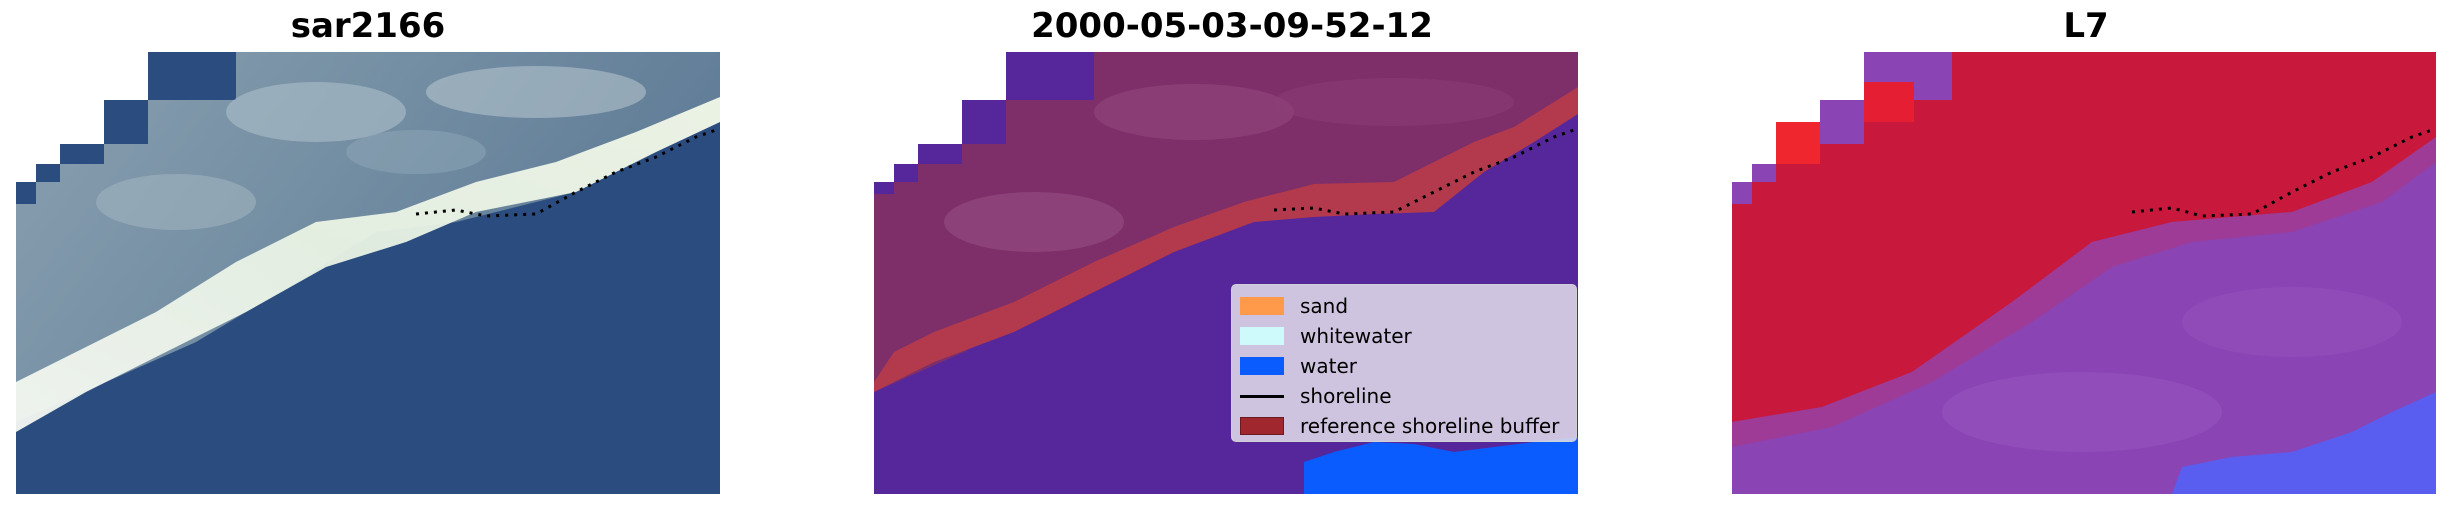 This screenshot has height=508, width=2460. Describe the element at coordinates (1406, 396) in the screenshot. I see `legend-item-shoreline: shoreline` at that location.